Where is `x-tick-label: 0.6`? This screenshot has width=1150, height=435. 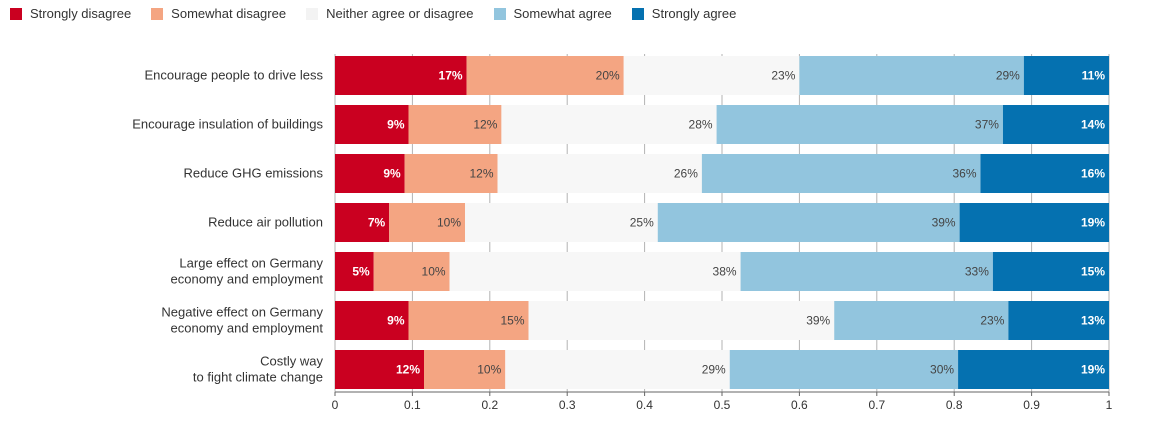
x-tick-label: 0.6 is located at coordinates (799, 405).